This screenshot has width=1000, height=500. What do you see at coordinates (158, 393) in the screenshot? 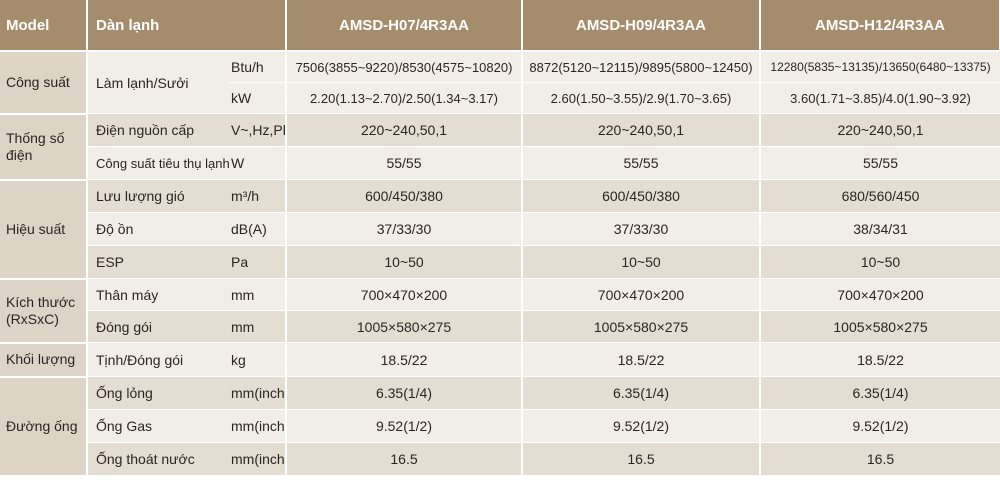
I see `row-label: Ống lỏng` at bounding box center [158, 393].